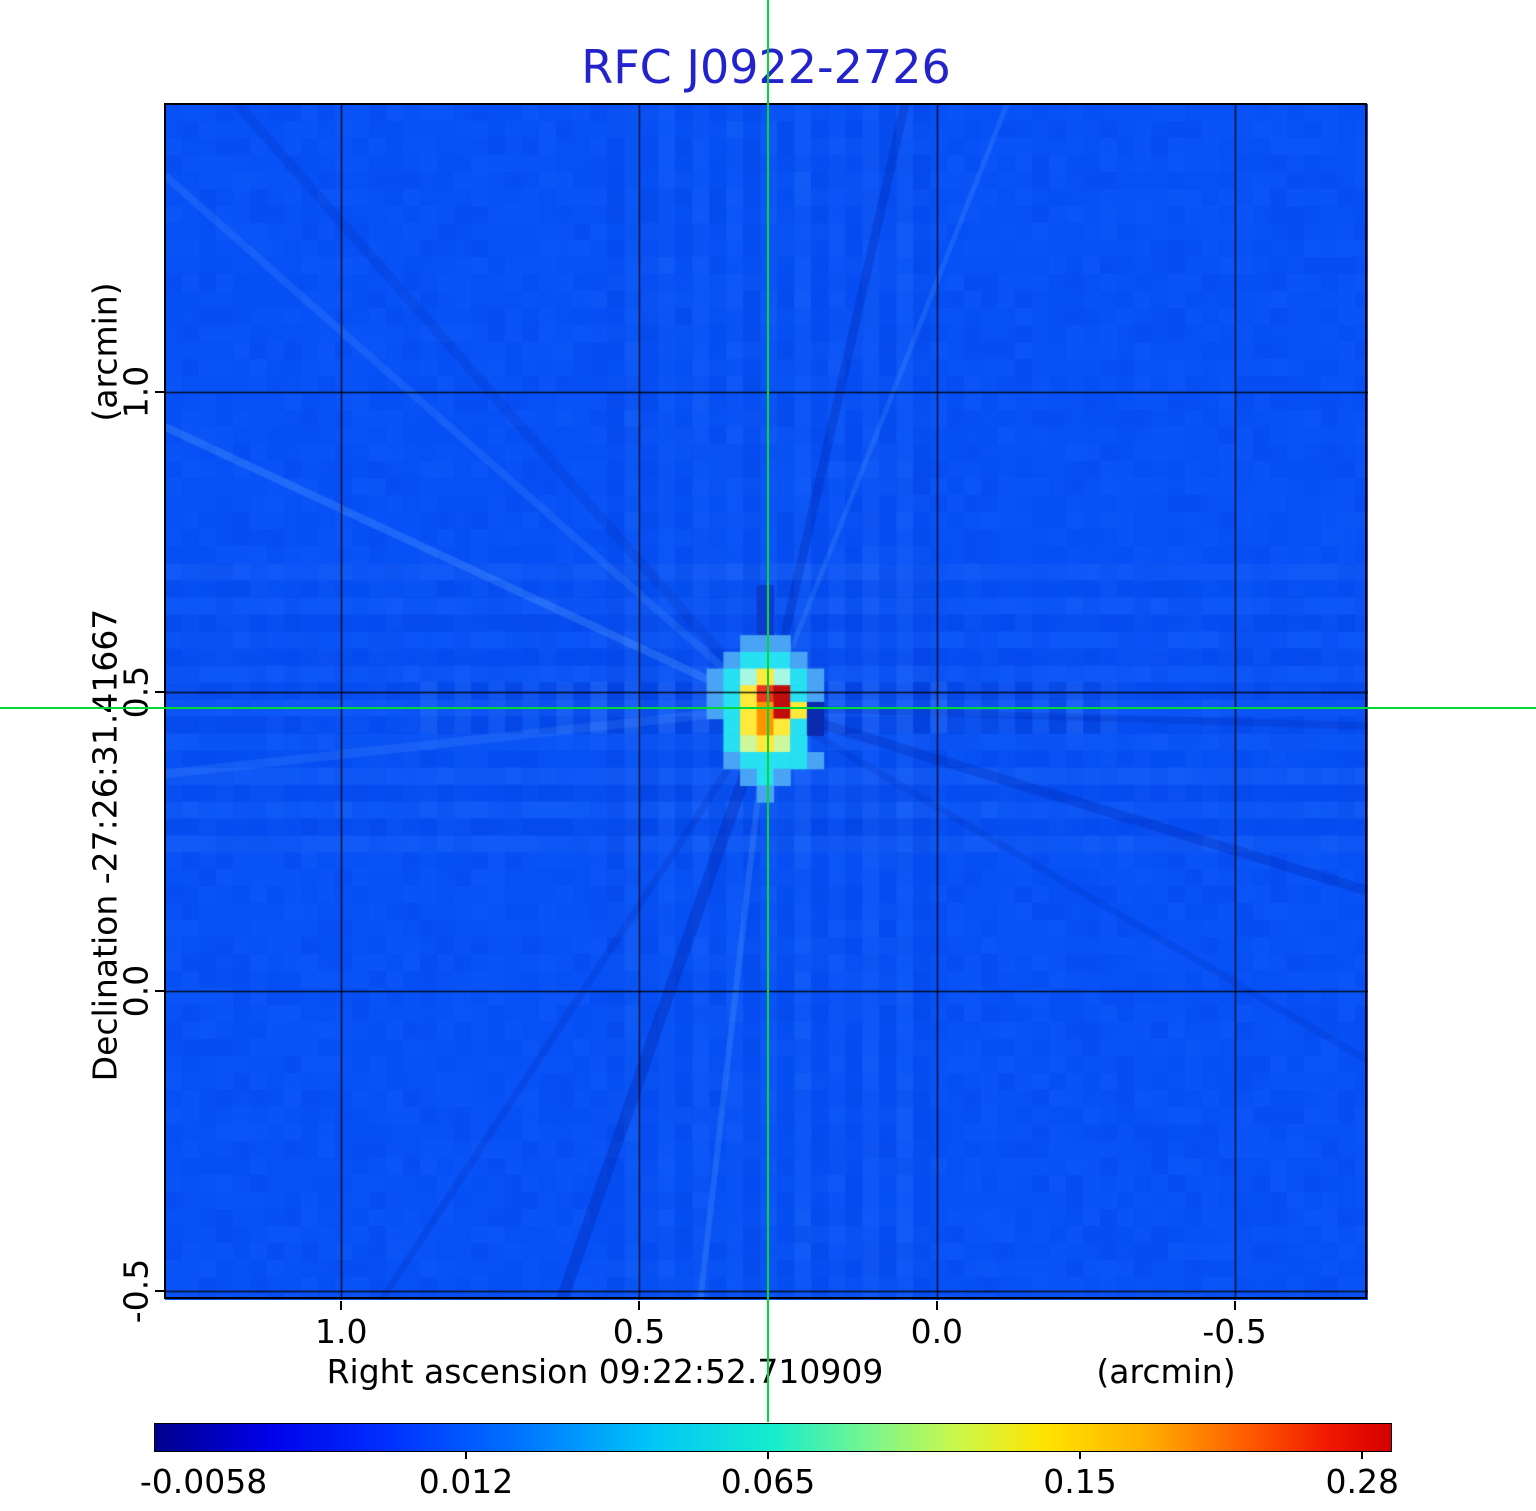 This screenshot has width=1536, height=1511. Describe the element at coordinates (1234, 1331) in the screenshot. I see `x-tick-label: -0.5` at that location.